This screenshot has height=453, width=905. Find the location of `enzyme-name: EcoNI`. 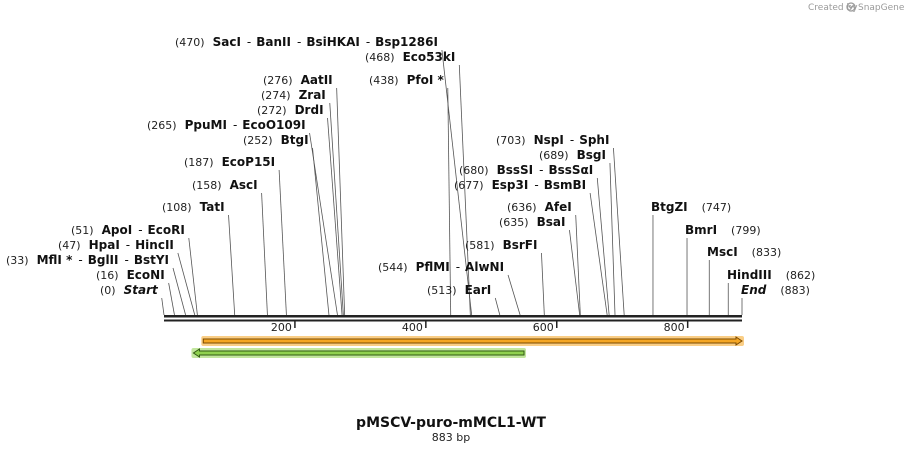

enzyme-name: EcoNI is located at coordinates (146, 275).